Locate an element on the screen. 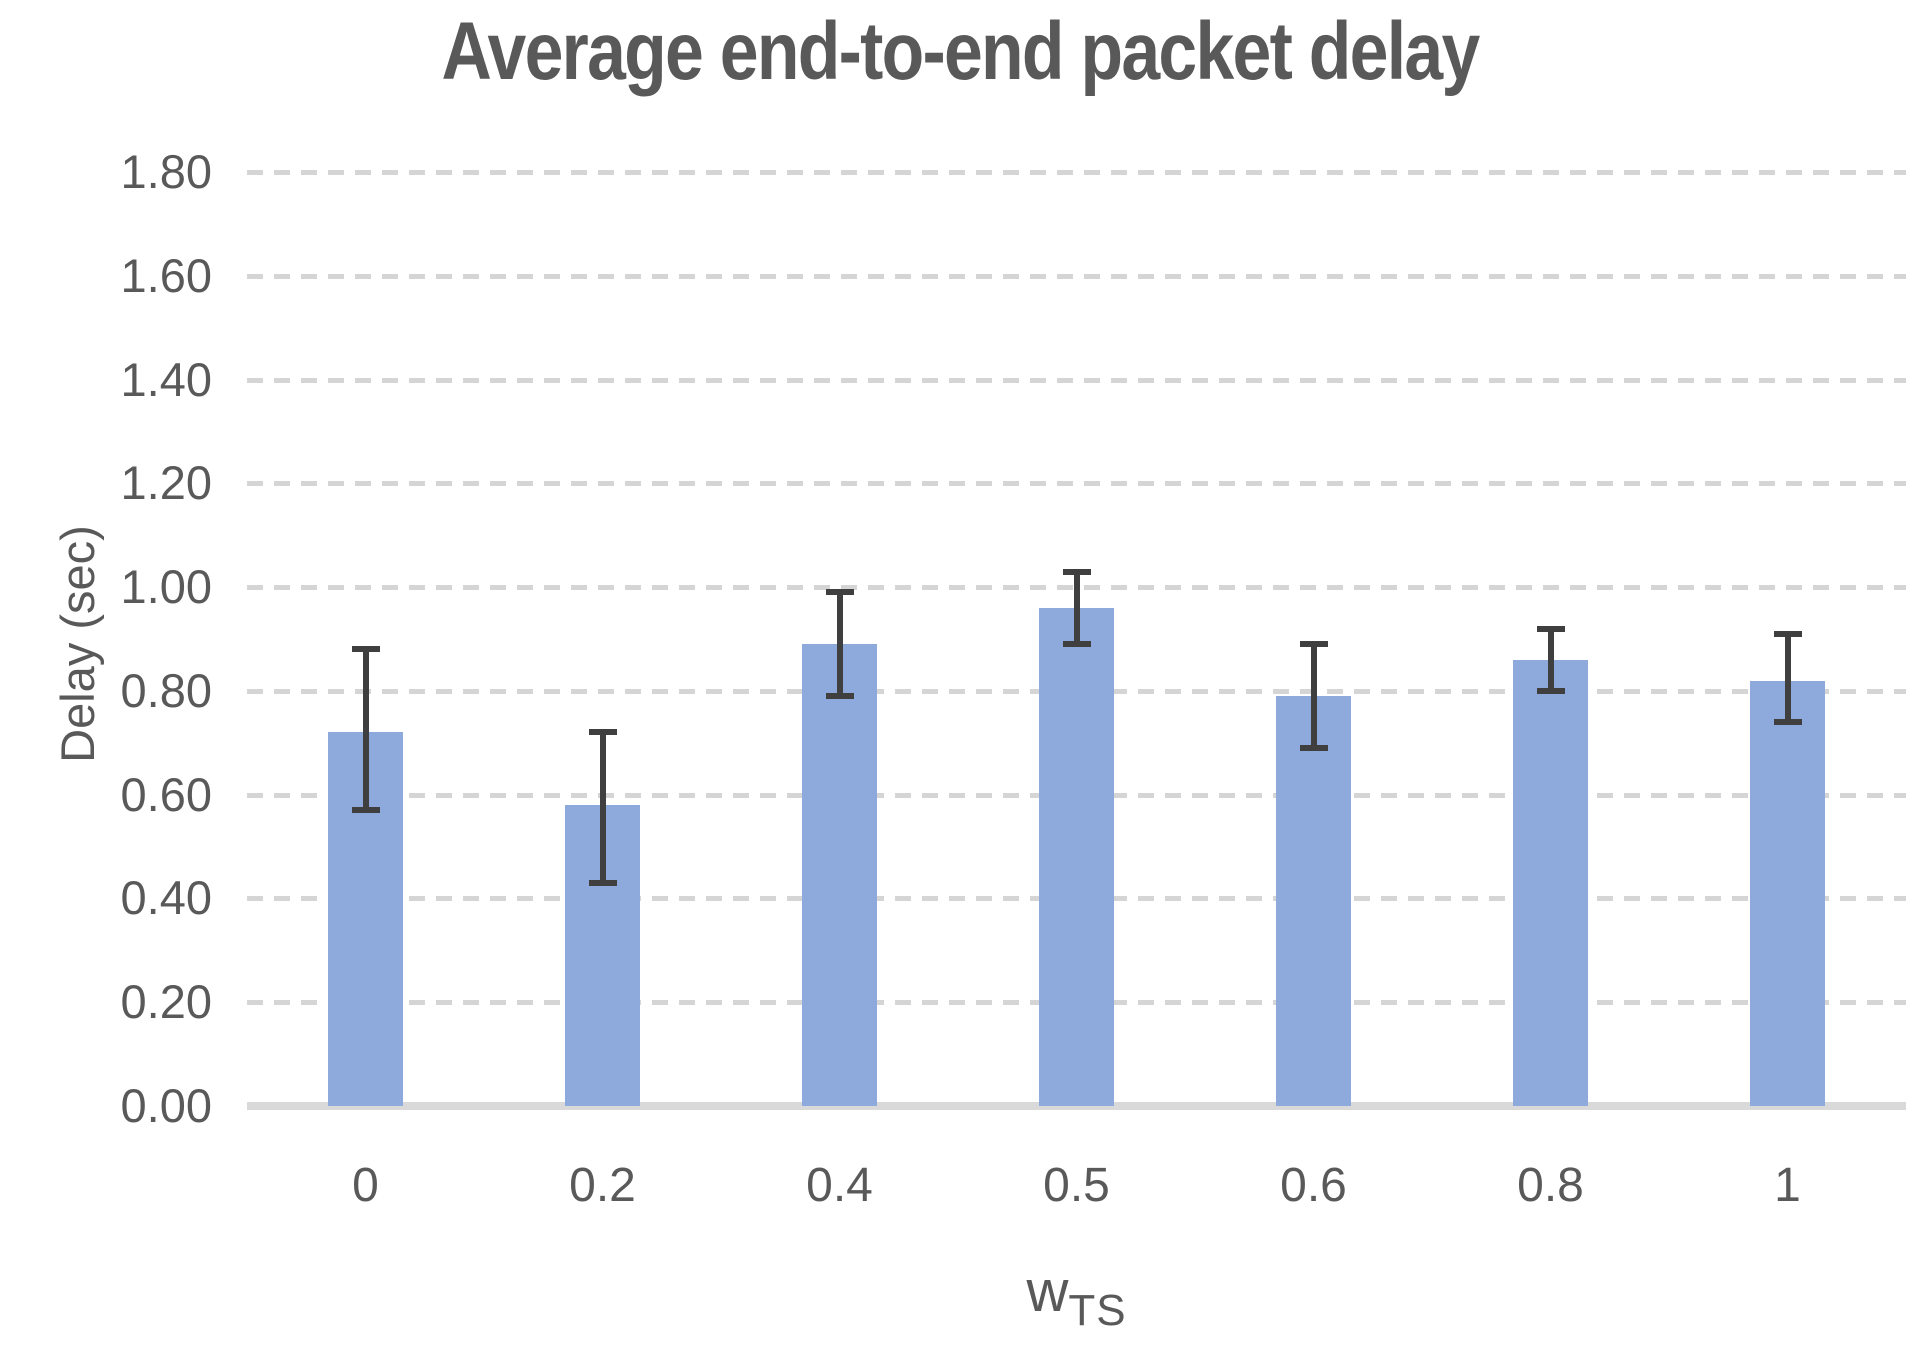  y-tick-label: 1.20 is located at coordinates (166, 483).